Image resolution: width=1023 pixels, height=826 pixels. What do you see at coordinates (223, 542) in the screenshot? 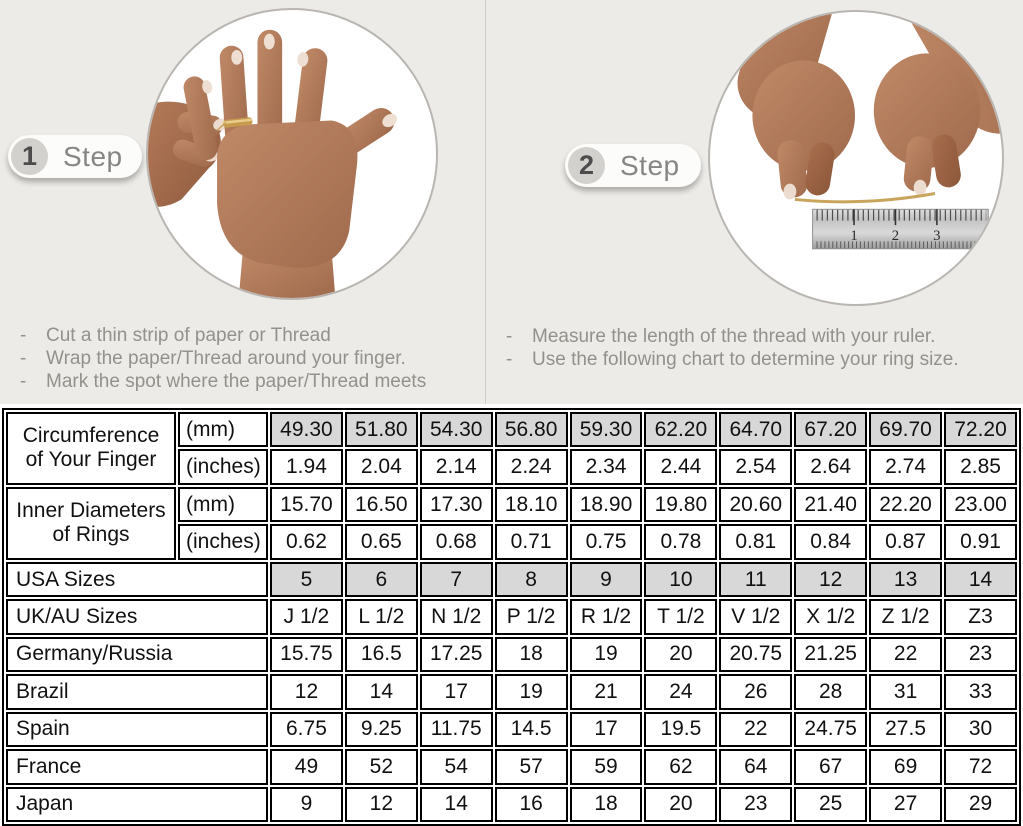
I see `unit-cell: (inches)` at bounding box center [223, 542].